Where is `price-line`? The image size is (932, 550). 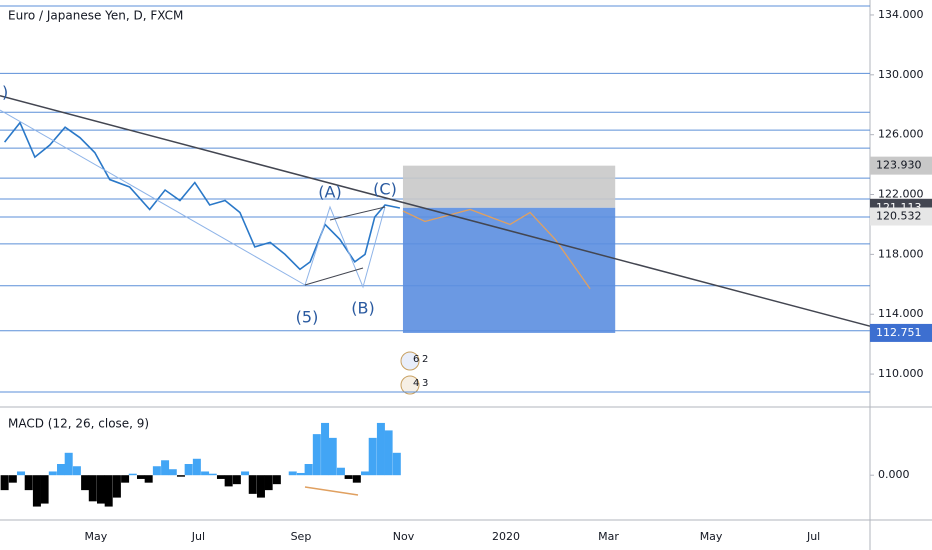
price-line is located at coordinates (202, 196).